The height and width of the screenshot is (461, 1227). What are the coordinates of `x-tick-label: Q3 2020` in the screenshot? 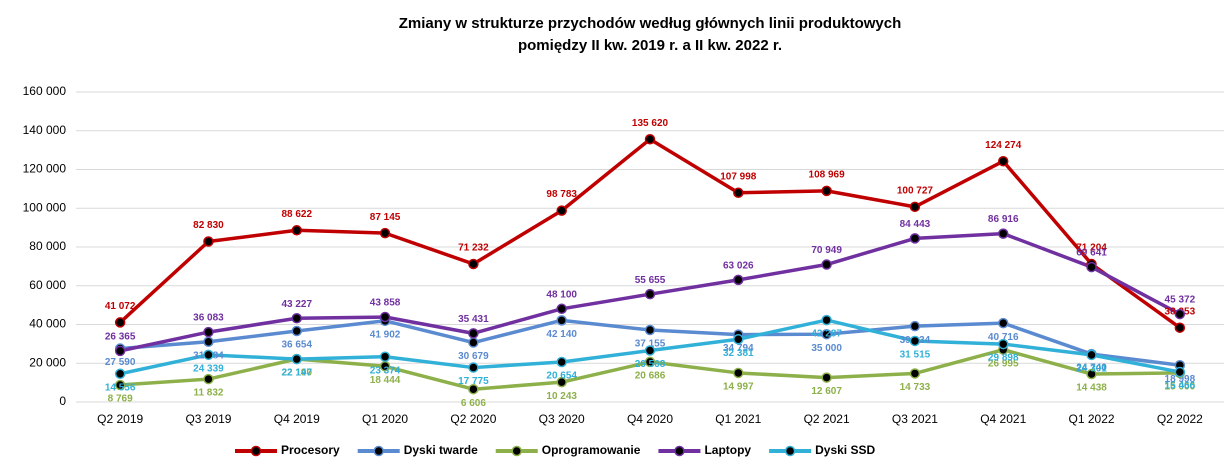 It's located at (562, 419).